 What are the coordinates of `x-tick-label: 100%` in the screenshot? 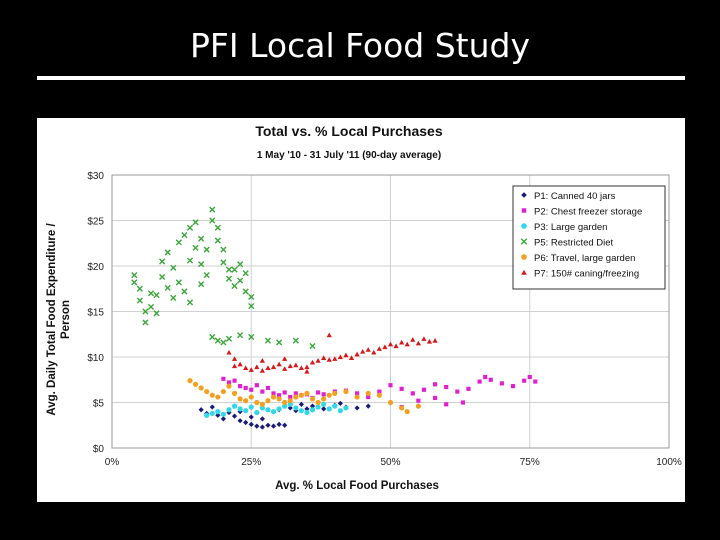 It's located at (669, 462).